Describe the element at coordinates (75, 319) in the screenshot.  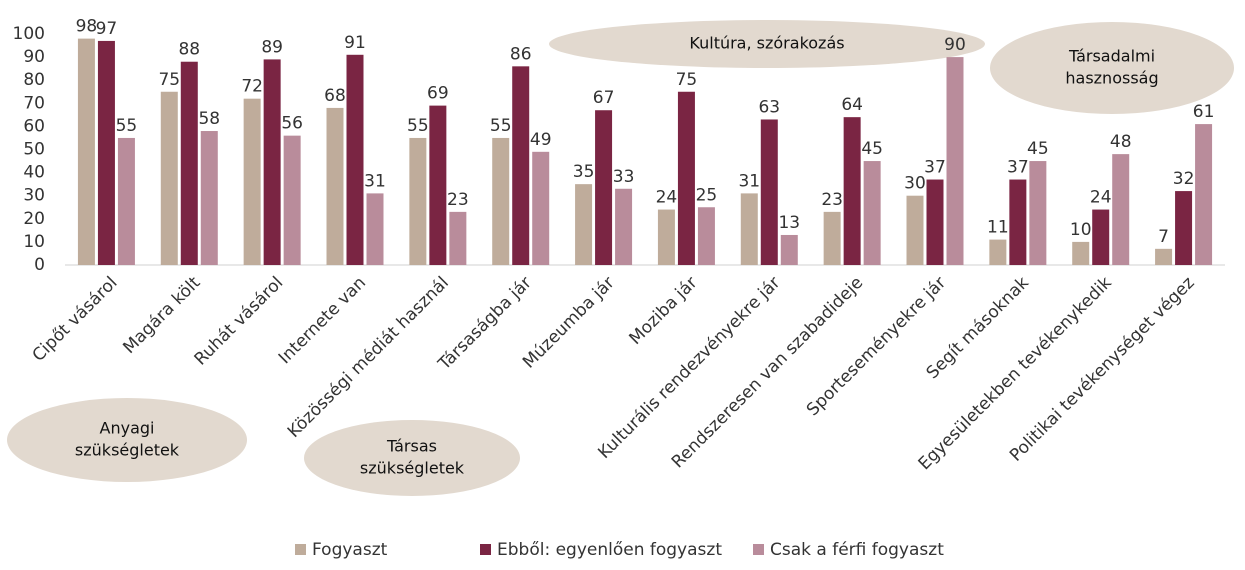
I see `x-tick-label: Cipőt vásárol` at that location.